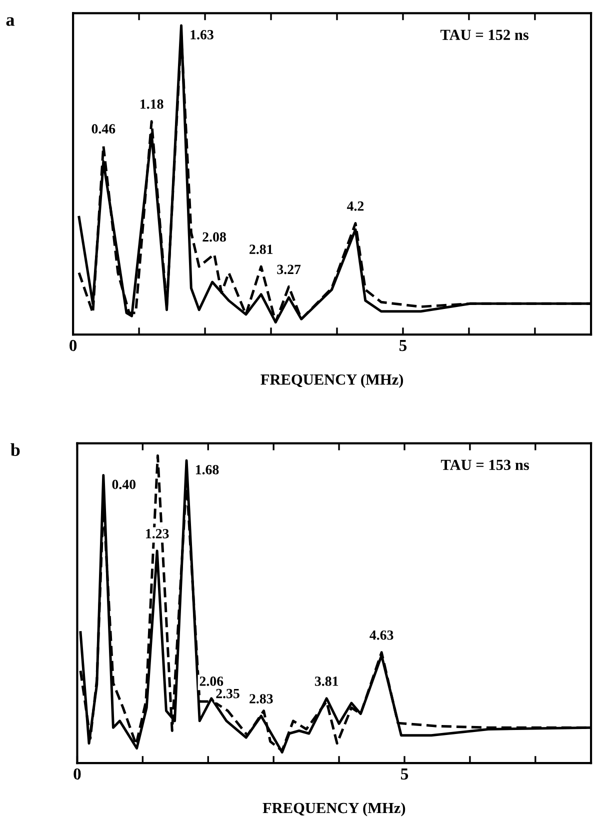 The image size is (594, 824). I want to click on annotation: 3.81, so click(326, 681).